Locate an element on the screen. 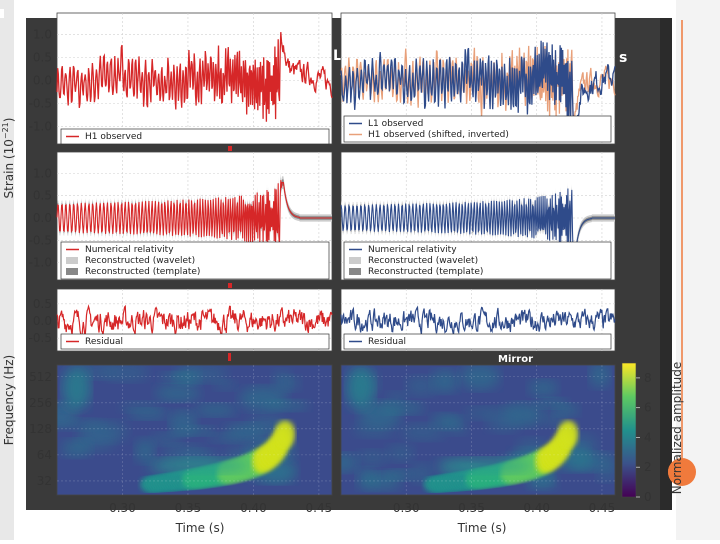  spectrogram-h1 is located at coordinates (194, 430).